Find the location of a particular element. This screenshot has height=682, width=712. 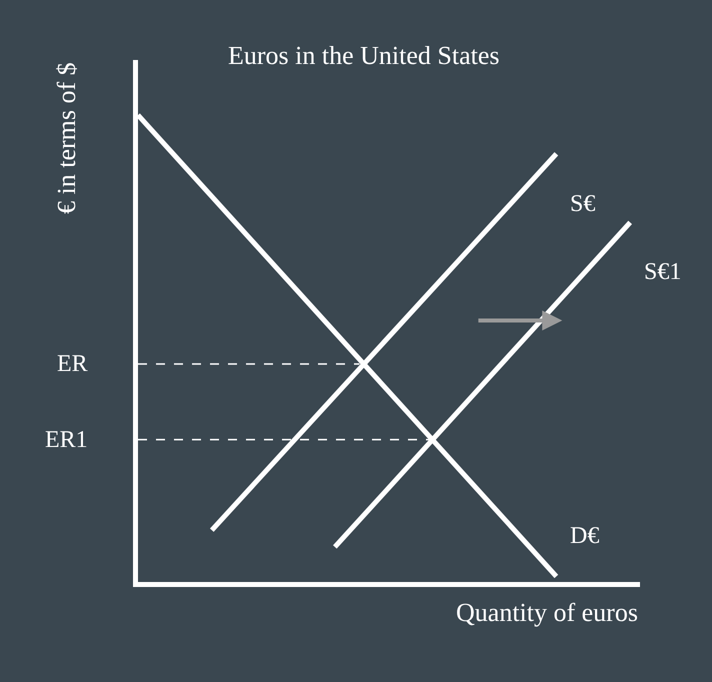

series-label: D€ is located at coordinates (585, 536).